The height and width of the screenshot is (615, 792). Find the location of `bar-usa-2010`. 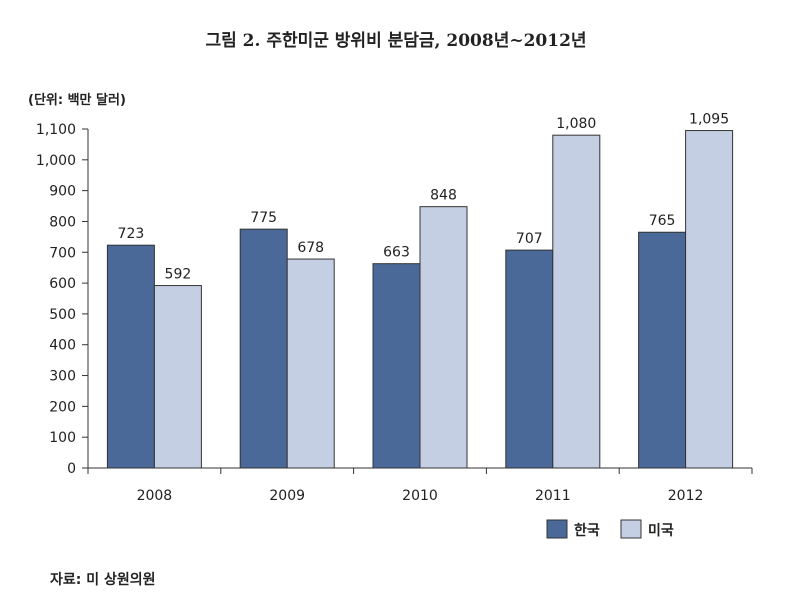

bar-usa-2010 is located at coordinates (443, 337).